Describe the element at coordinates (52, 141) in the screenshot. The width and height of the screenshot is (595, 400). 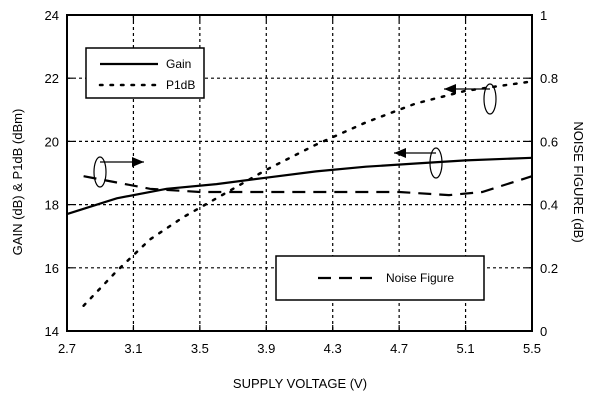
I see `y-tick-label-left: 20` at that location.